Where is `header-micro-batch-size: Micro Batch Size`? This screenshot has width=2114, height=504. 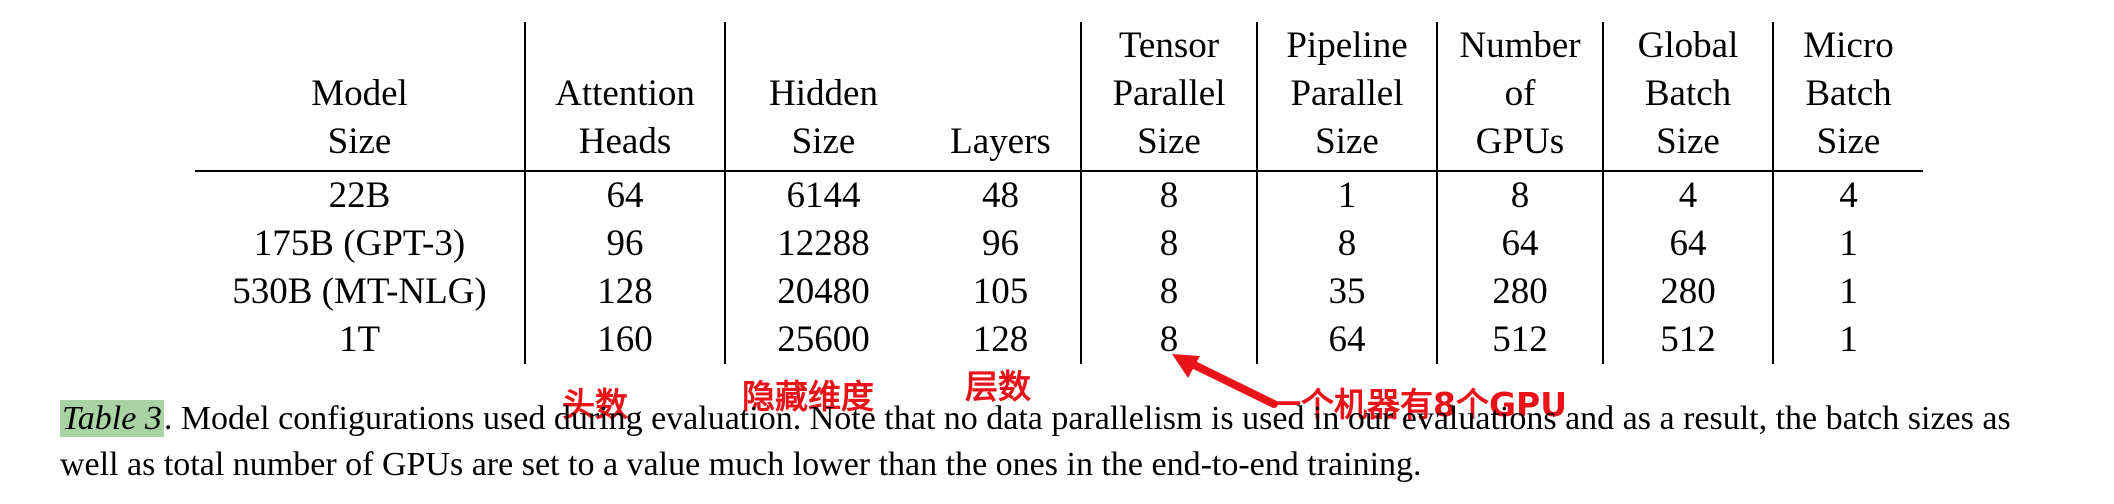
header-micro-batch-size: Micro Batch Size is located at coordinates (1847, 96).